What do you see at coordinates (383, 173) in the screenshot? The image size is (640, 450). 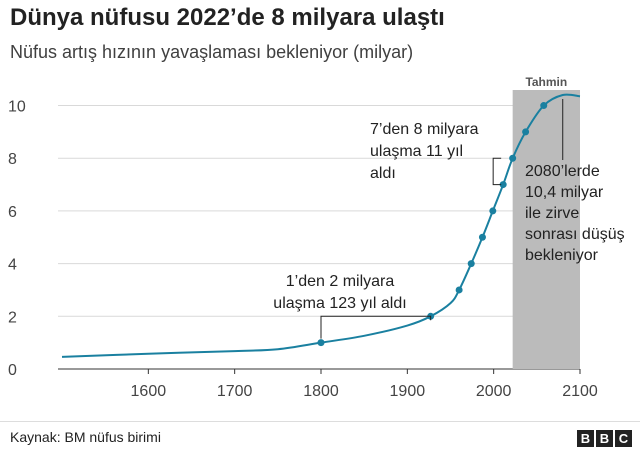 I see `annotation-text: aldı` at bounding box center [383, 173].